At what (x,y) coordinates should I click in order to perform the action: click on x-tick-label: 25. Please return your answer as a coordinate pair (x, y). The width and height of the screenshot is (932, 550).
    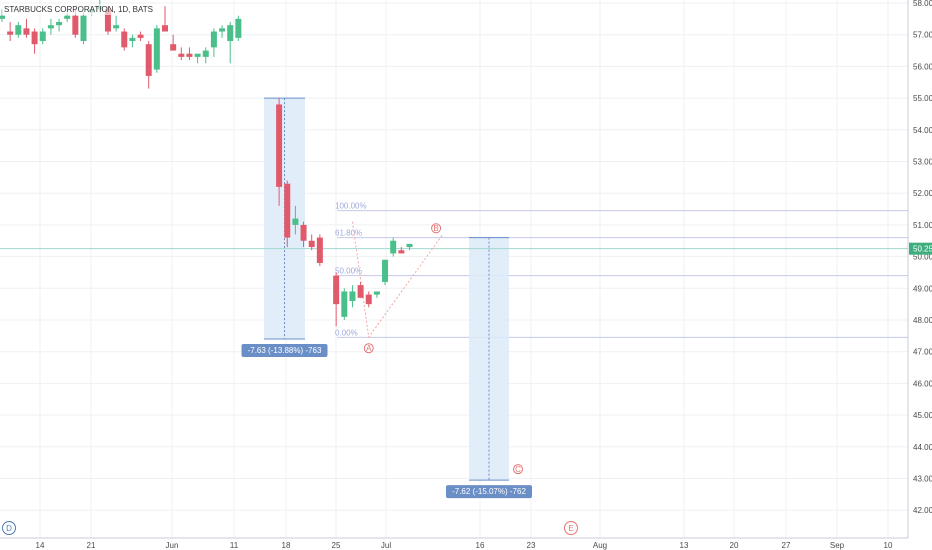
    Looking at the image, I should click on (336, 545).